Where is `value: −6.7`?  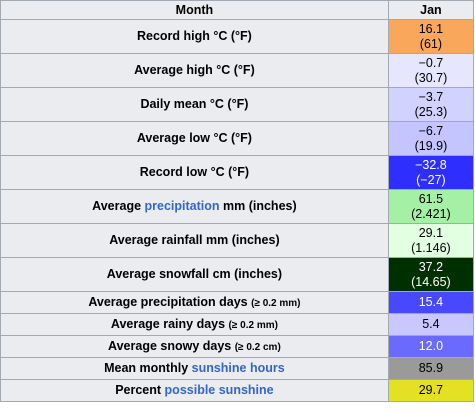 value: −6.7 is located at coordinates (431, 130).